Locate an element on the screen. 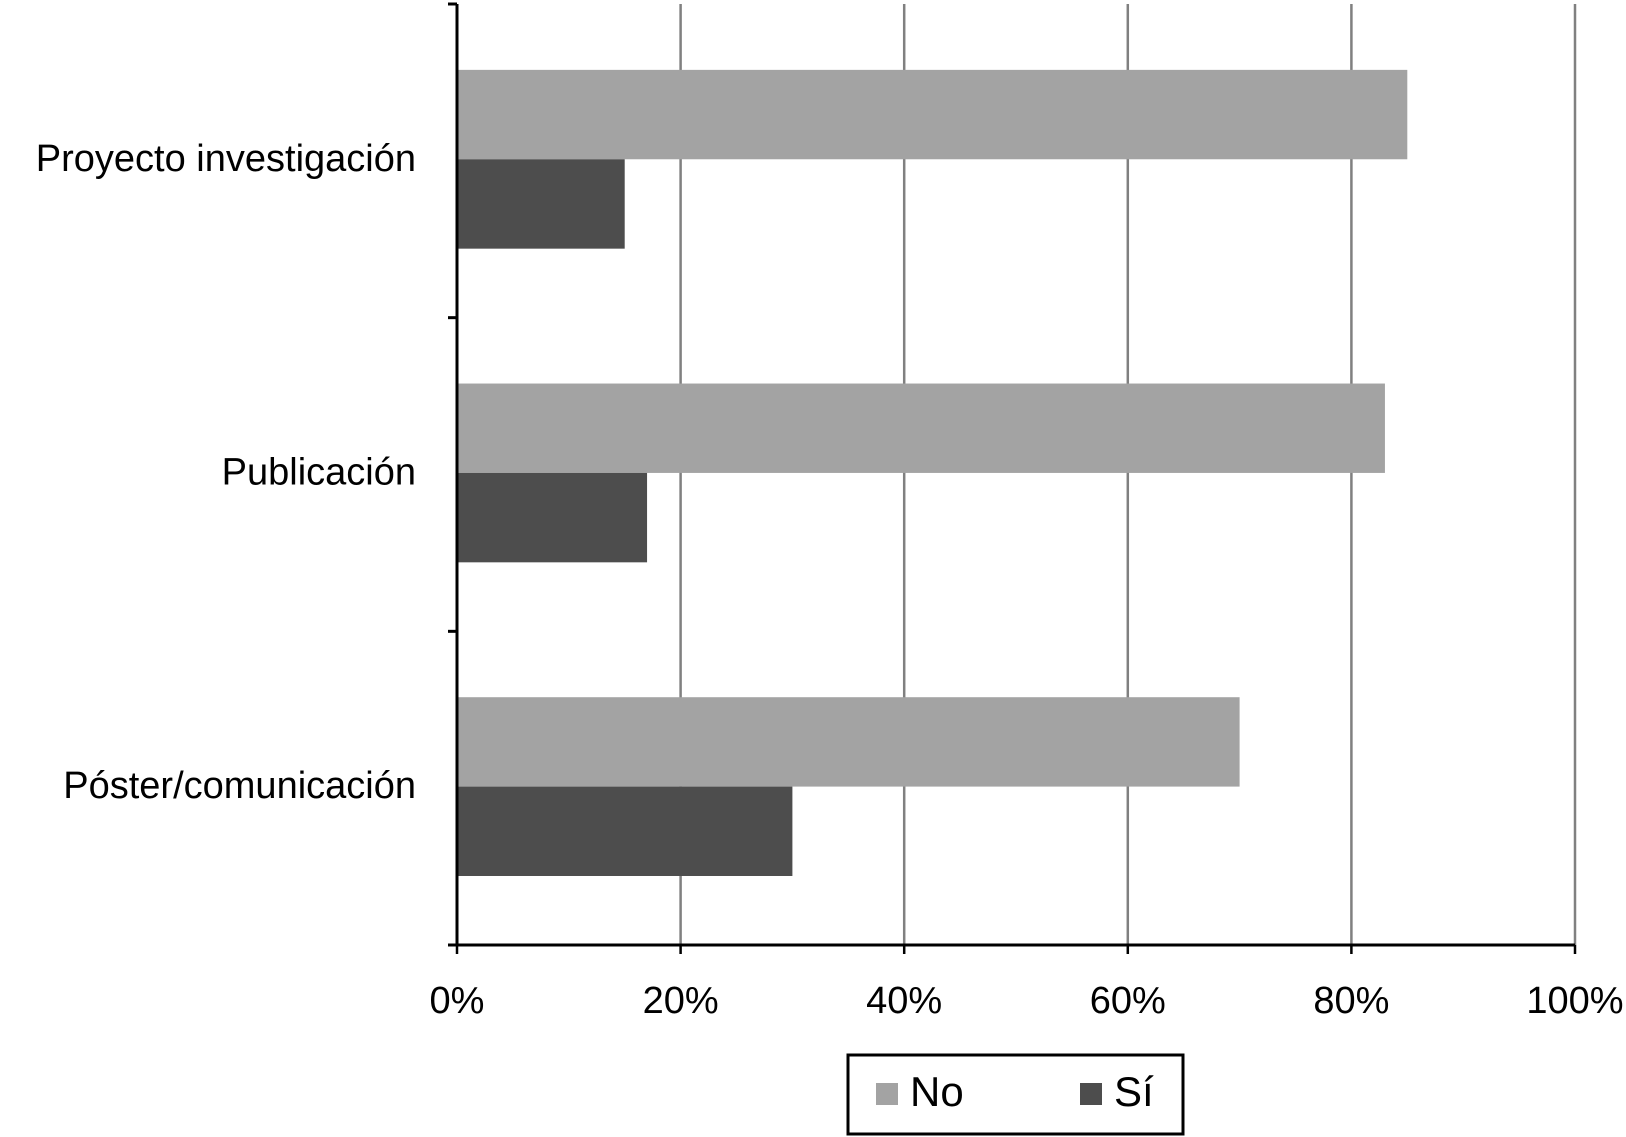 The image size is (1626, 1137). y-tick-label: Proyecto investigación is located at coordinates (226, 159).